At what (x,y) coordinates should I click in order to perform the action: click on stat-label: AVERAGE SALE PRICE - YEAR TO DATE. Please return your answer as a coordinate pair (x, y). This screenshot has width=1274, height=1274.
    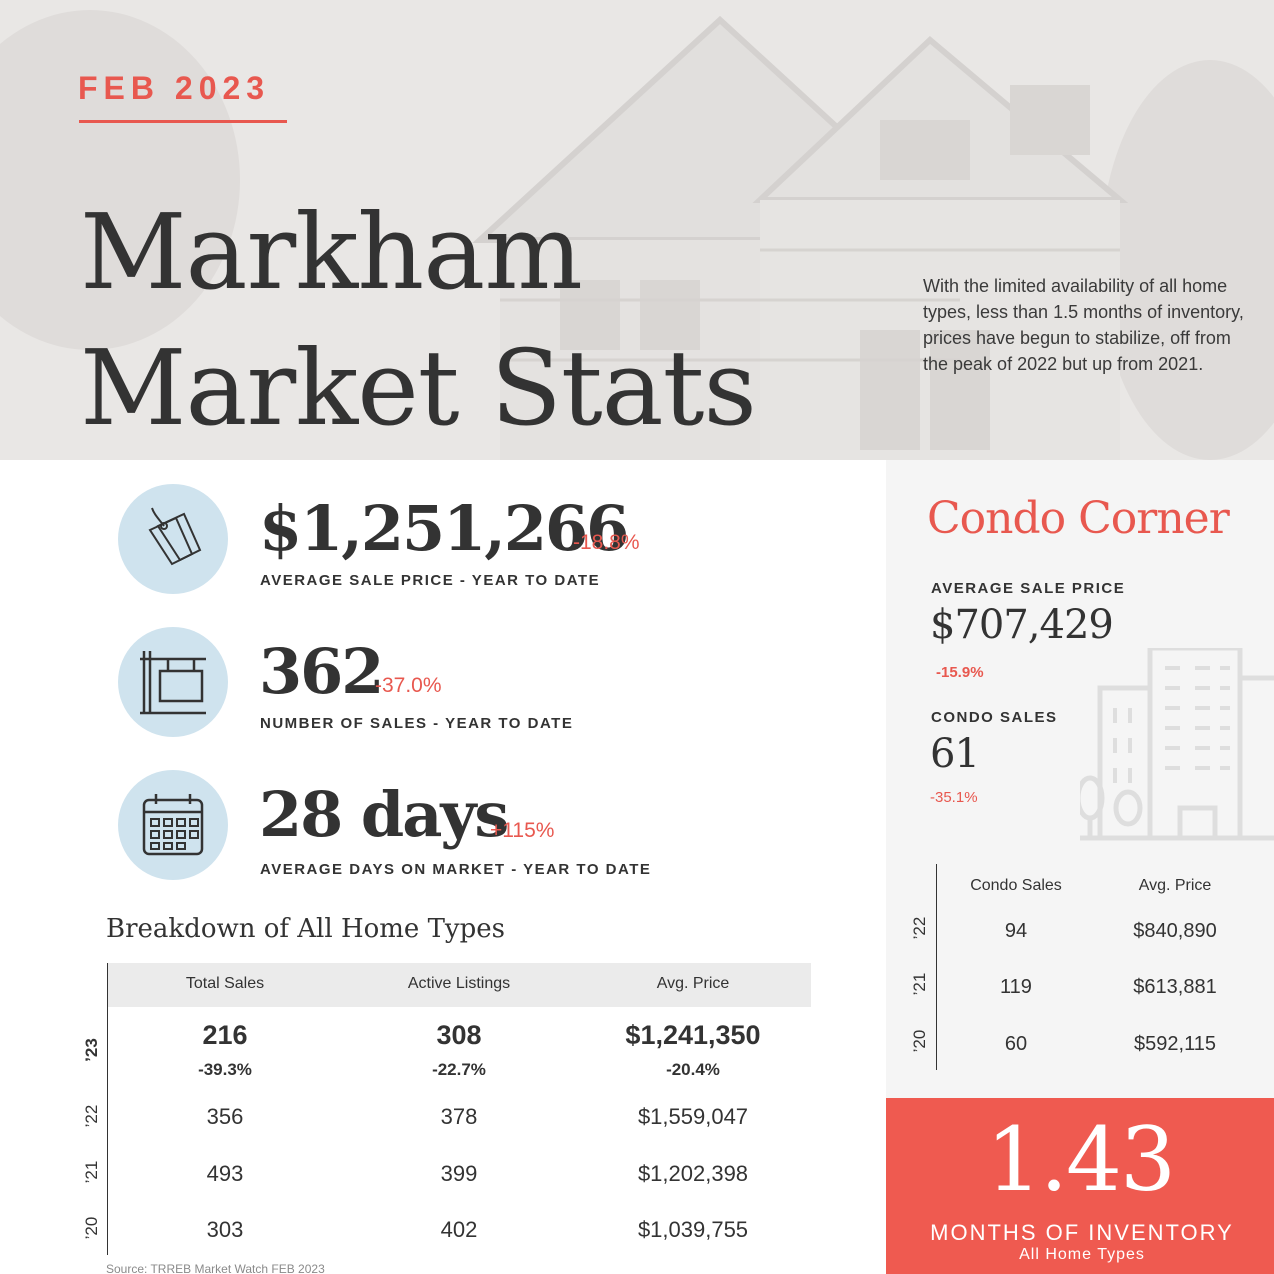
    Looking at the image, I should click on (430, 580).